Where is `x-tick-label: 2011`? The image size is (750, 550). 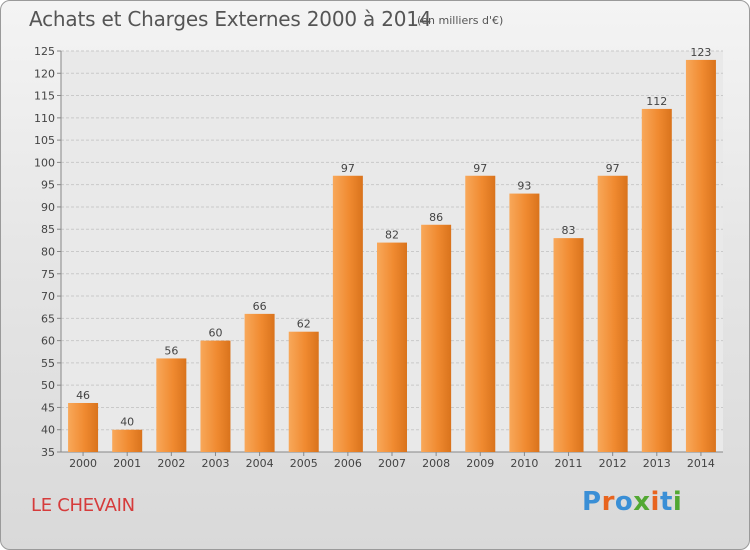 x-tick-label: 2011 is located at coordinates (569, 463).